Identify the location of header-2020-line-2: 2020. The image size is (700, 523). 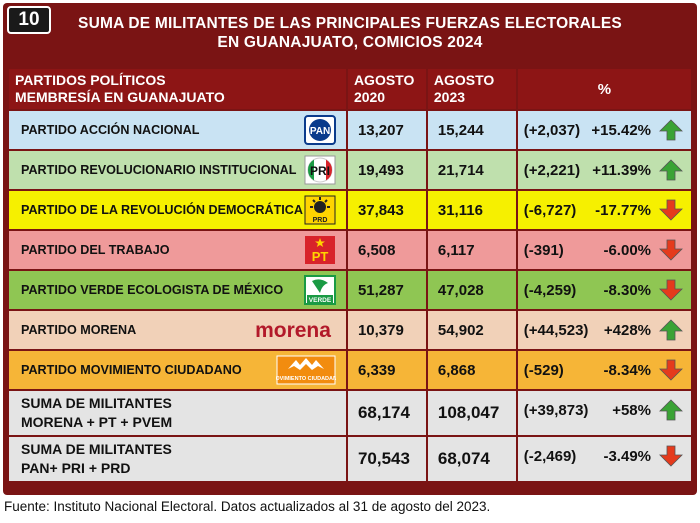
(369, 97).